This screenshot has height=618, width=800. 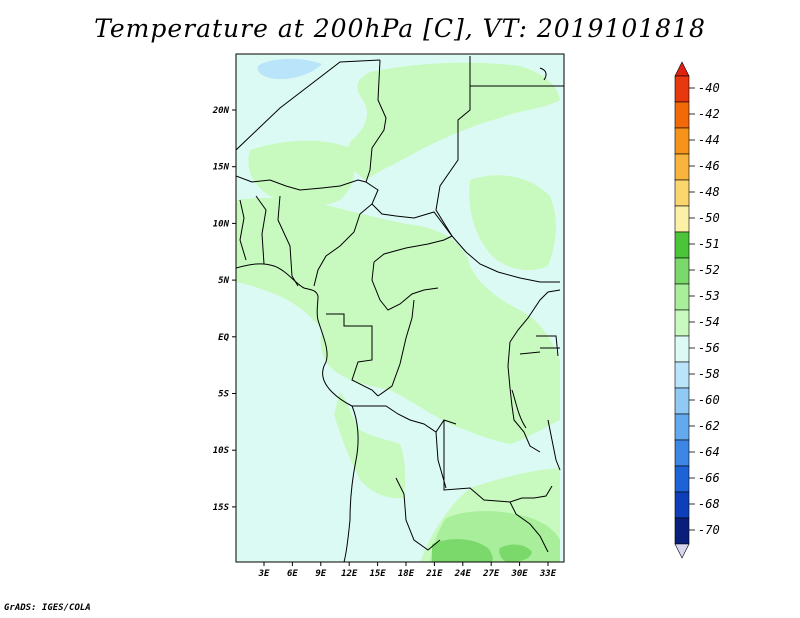 What do you see at coordinates (406, 574) in the screenshot?
I see `lon-label: 18E` at bounding box center [406, 574].